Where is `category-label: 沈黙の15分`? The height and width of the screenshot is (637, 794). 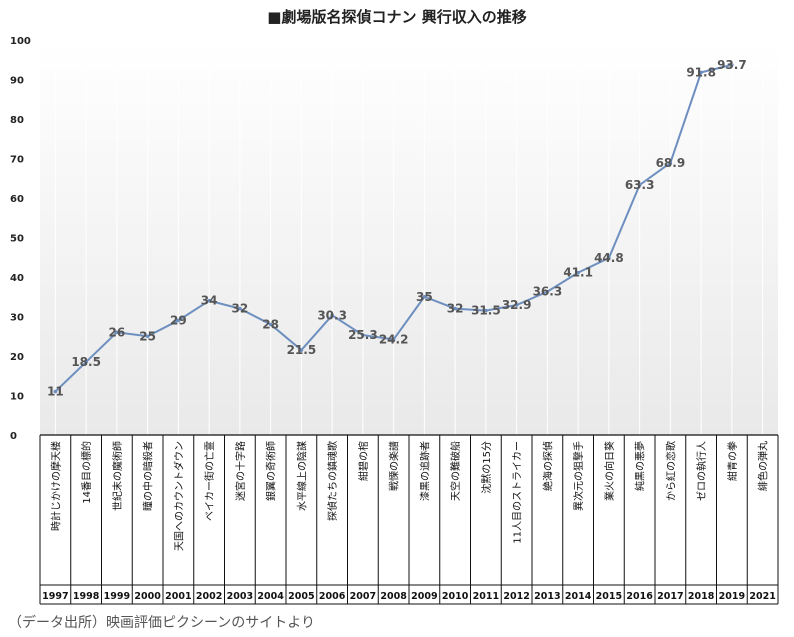
category-label: 沈黙の15分 is located at coordinates (486, 467).